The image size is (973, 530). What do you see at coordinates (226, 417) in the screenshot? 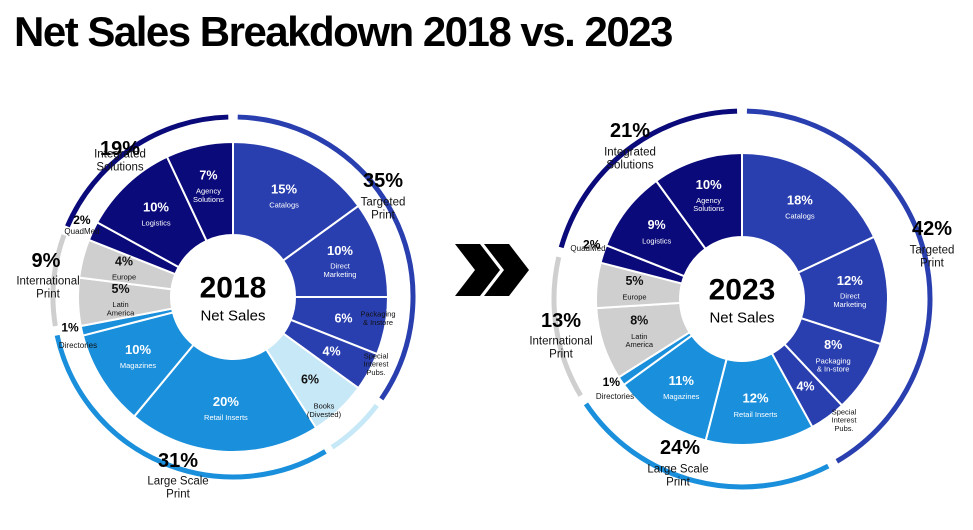
I see `slice-label-2018-5: Retail Inserts` at bounding box center [226, 417].